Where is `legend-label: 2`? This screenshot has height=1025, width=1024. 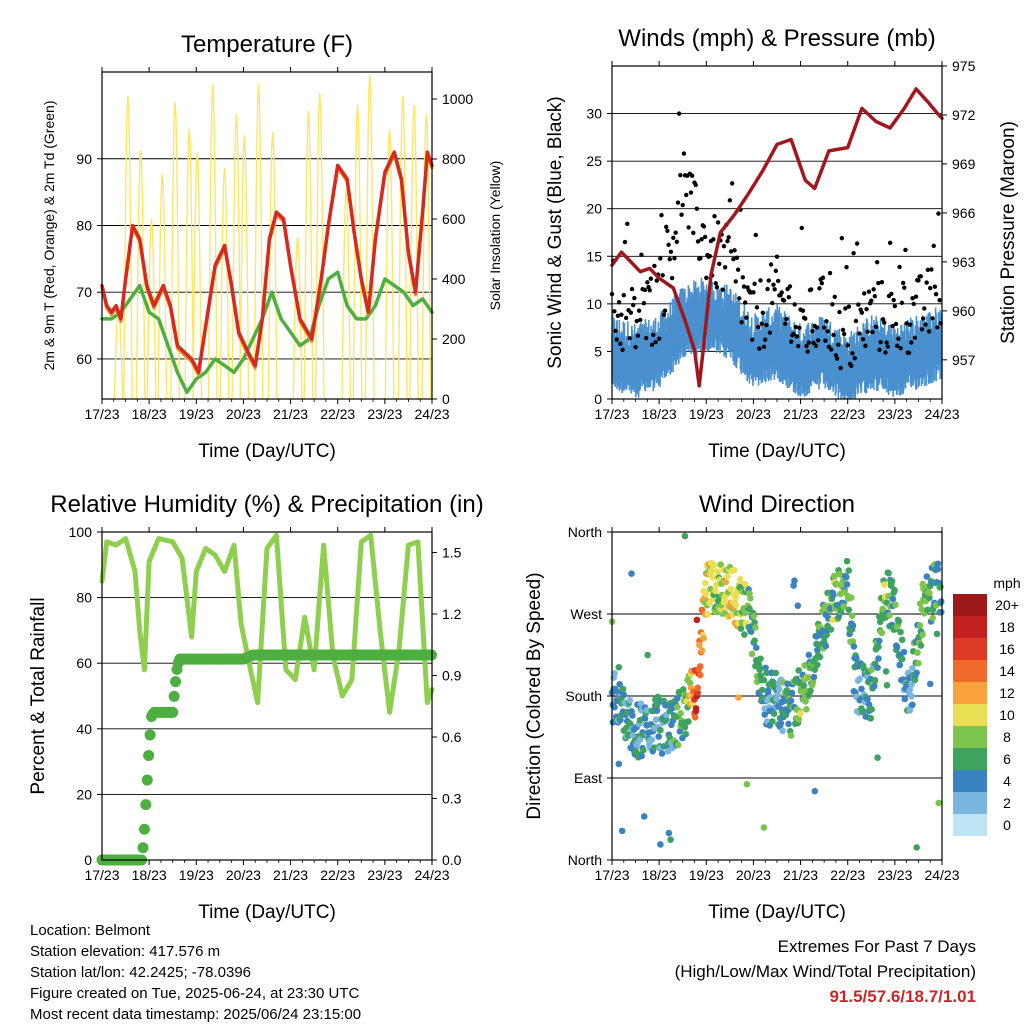 legend-label: 2 is located at coordinates (1007, 803).